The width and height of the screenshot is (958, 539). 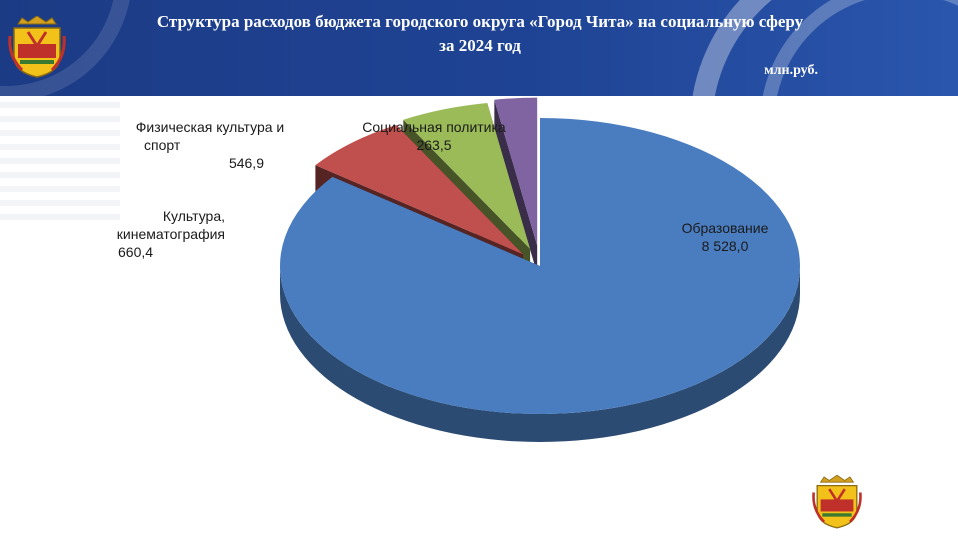 I want to click on label-culture-name-1: Культура,, so click(x=193, y=216).